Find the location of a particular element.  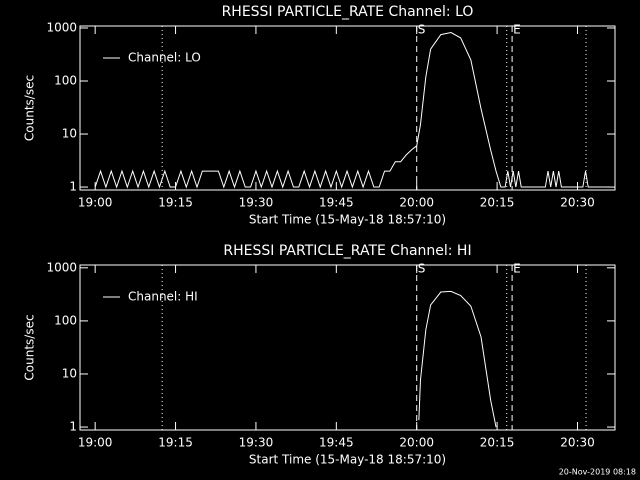

legend-label: Channel: LO is located at coordinates (164, 58).